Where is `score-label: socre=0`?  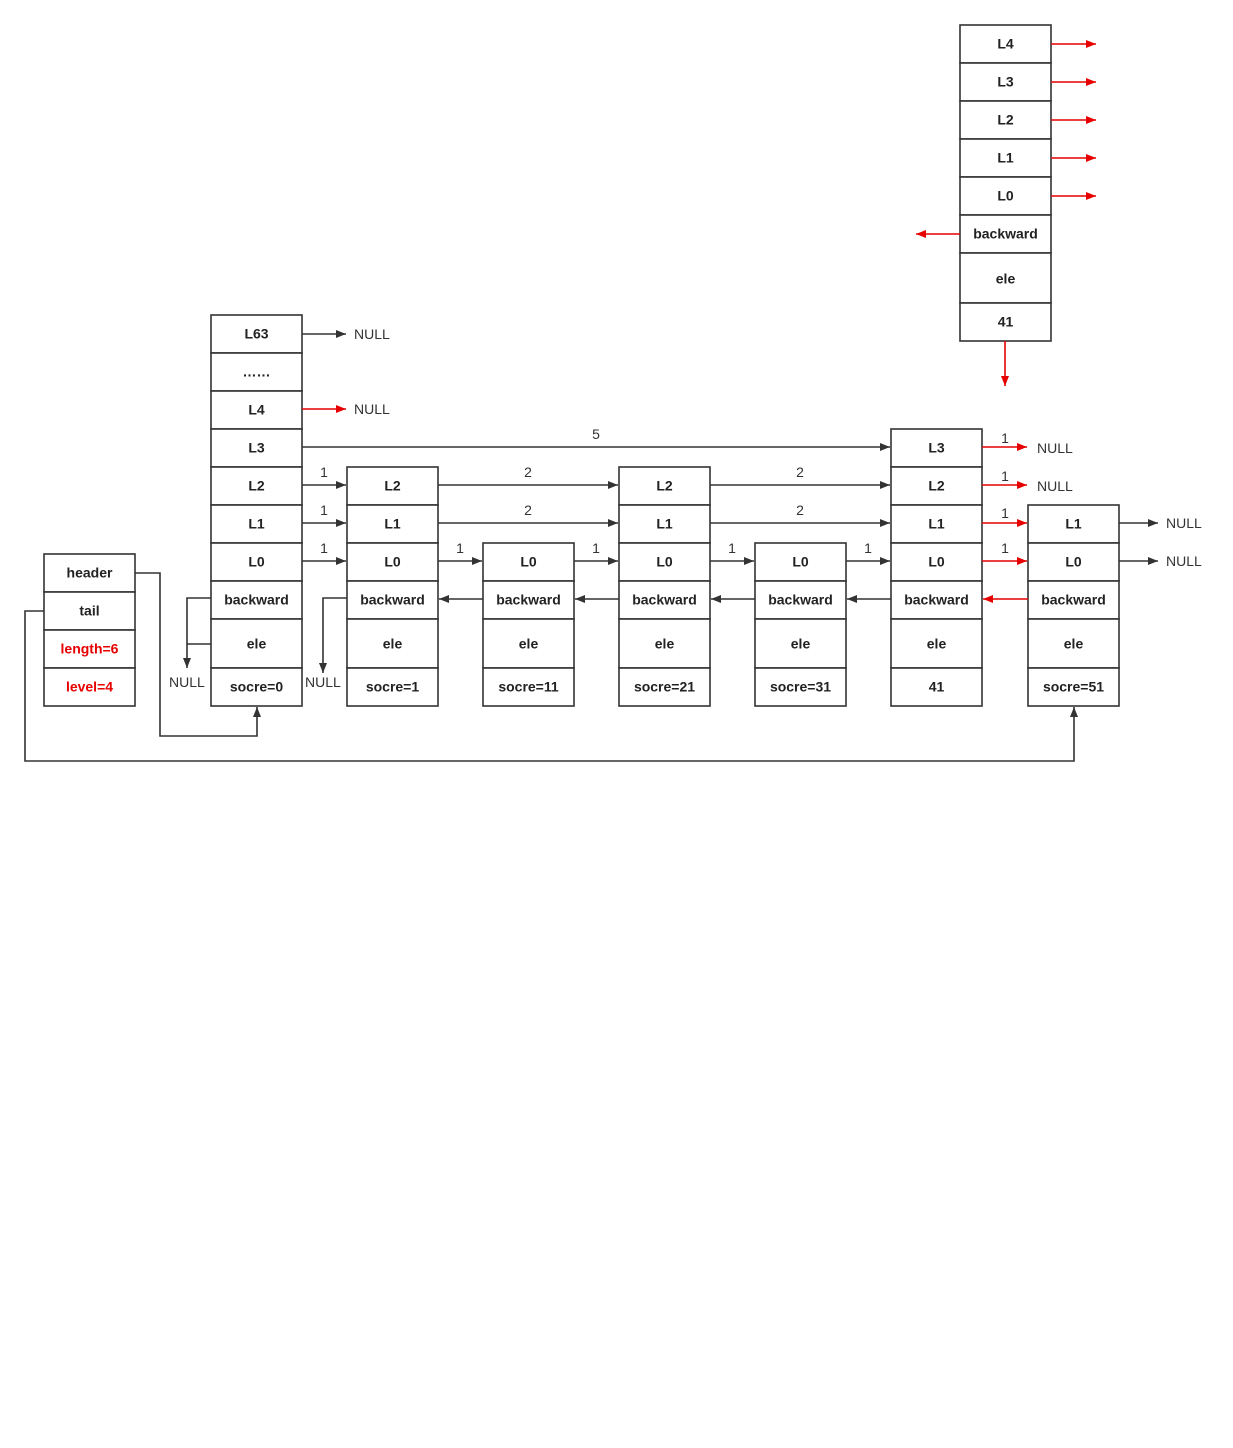 score-label: socre=0 is located at coordinates (257, 687).